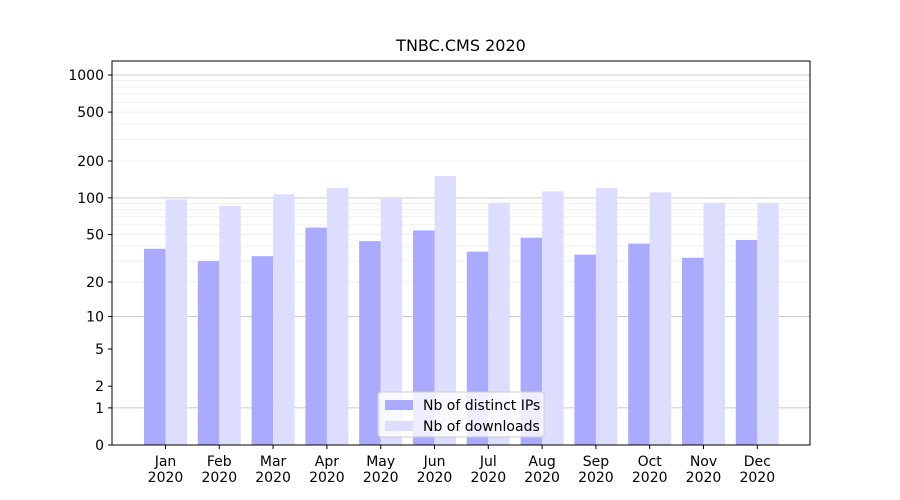  Describe the element at coordinates (381, 470) in the screenshot. I see `x-tick-label: May 2020` at that location.